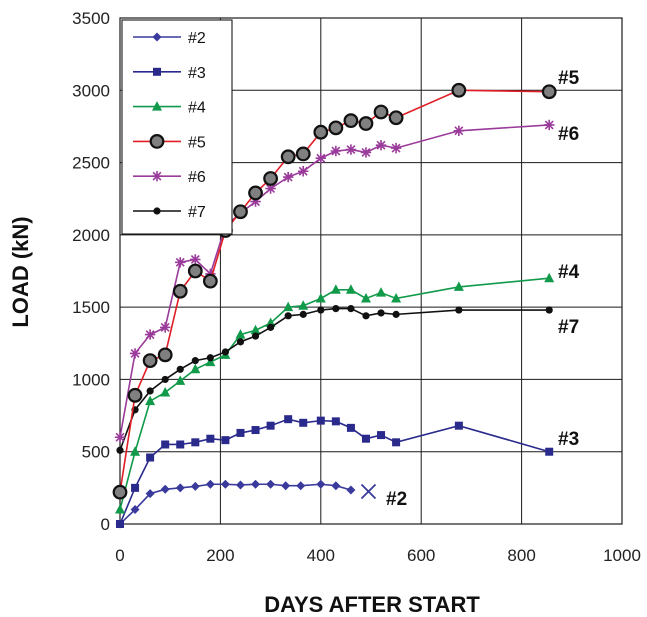 Image resolution: width=647 pixels, height=617 pixels. I want to click on legend-label: #2, so click(197, 38).